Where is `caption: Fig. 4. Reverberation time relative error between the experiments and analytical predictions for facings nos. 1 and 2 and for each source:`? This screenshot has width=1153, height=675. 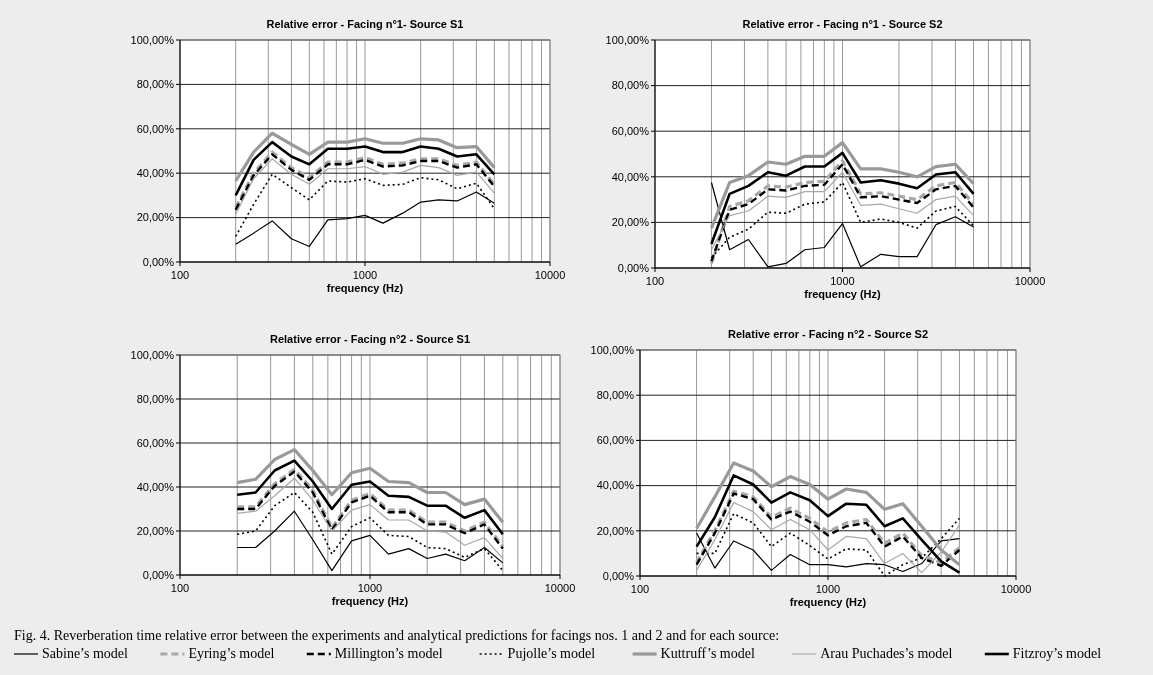 caption: Fig. 4. Reverberation time relative error between the experiments and analytical predictions for facings nos. 1 and 2 and for each source: is located at coordinates (397, 635).